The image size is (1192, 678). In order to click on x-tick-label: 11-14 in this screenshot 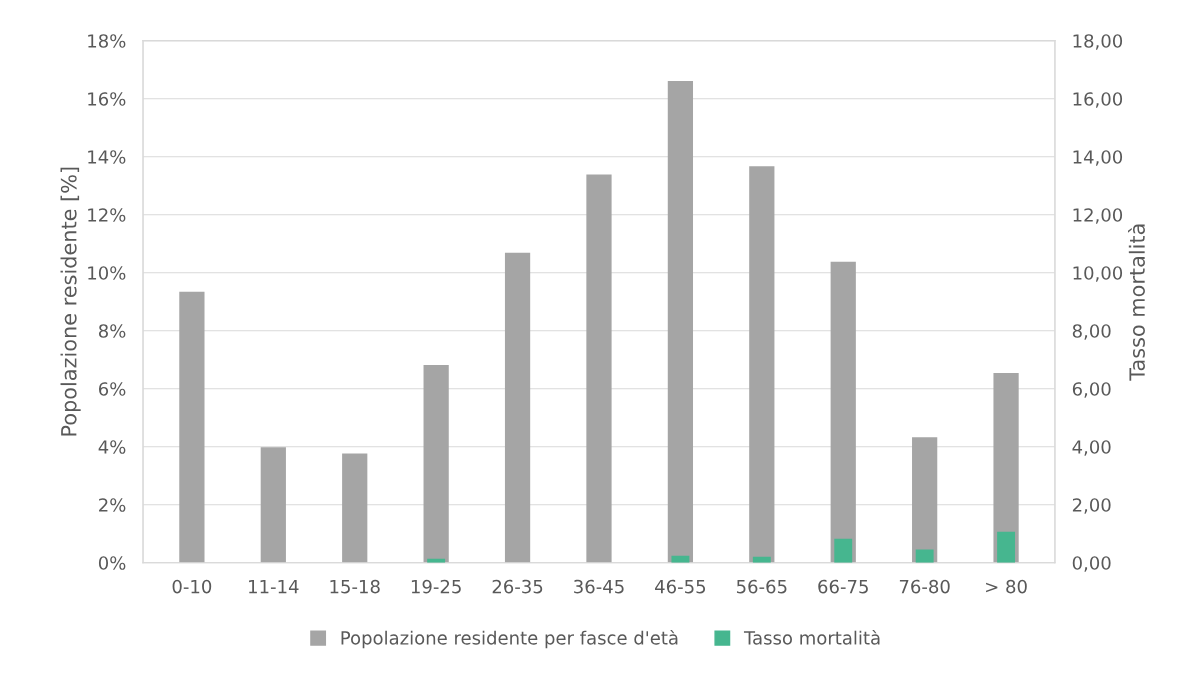, I will do `click(274, 586)`.